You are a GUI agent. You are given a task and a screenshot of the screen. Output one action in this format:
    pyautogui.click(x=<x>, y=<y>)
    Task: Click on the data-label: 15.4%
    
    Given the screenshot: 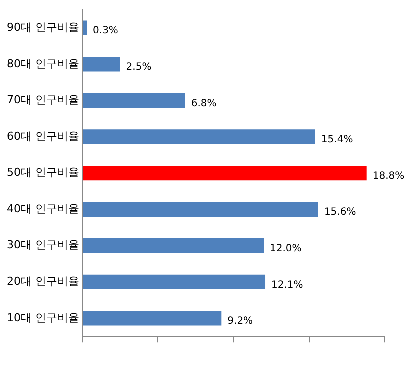 What is the action you would take?
    pyautogui.click(x=337, y=140)
    